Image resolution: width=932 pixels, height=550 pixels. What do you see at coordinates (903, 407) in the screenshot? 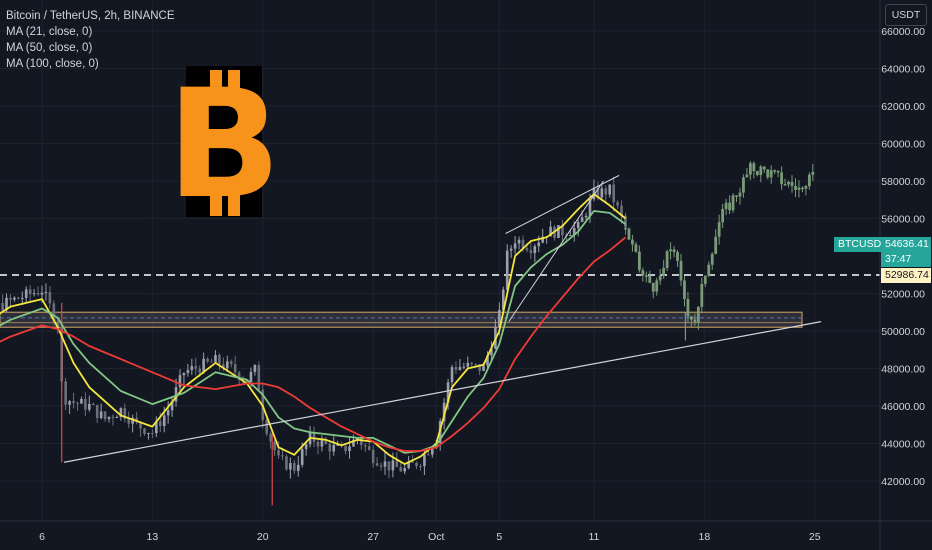
I see `price-tick-label: 46000.00` at bounding box center [903, 407].